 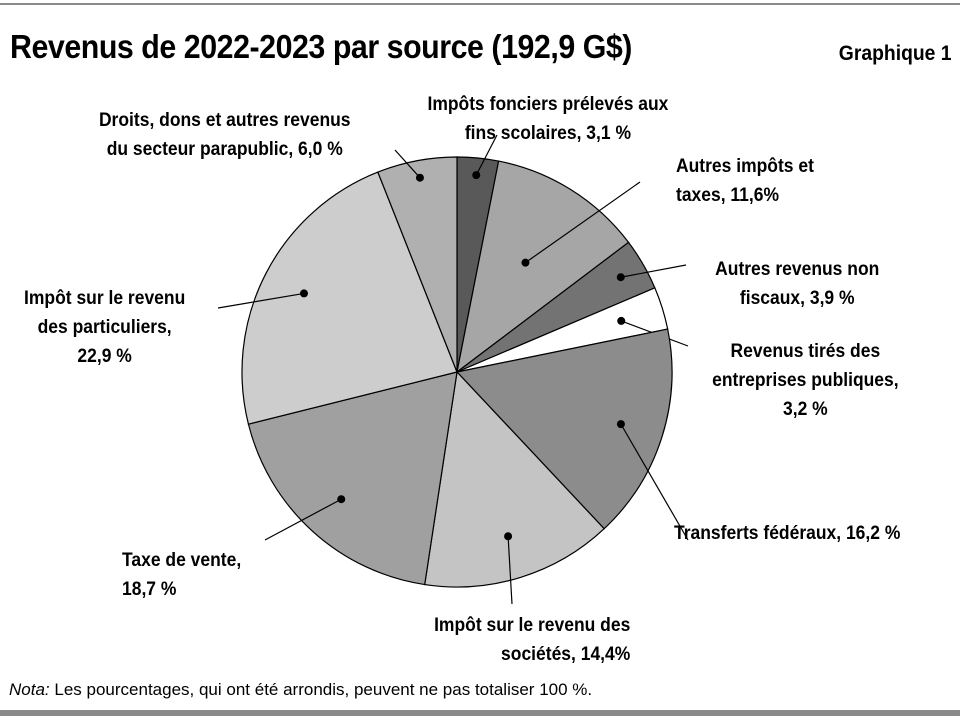 I want to click on label-line: Transferts fédéraux, 16,2 %, so click(x=787, y=533).